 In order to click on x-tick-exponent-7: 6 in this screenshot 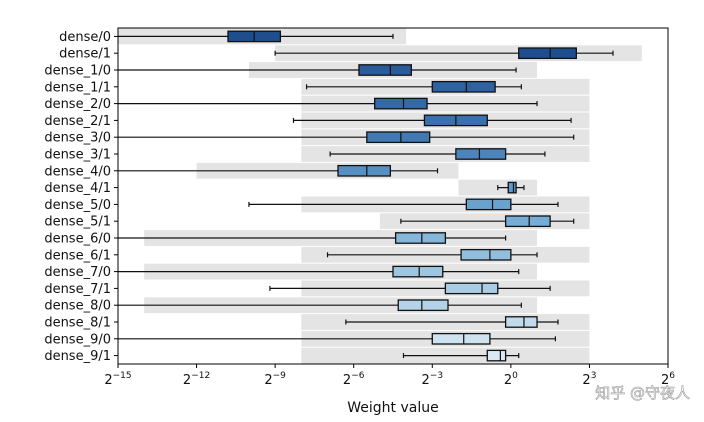, I will do `click(672, 376)`.